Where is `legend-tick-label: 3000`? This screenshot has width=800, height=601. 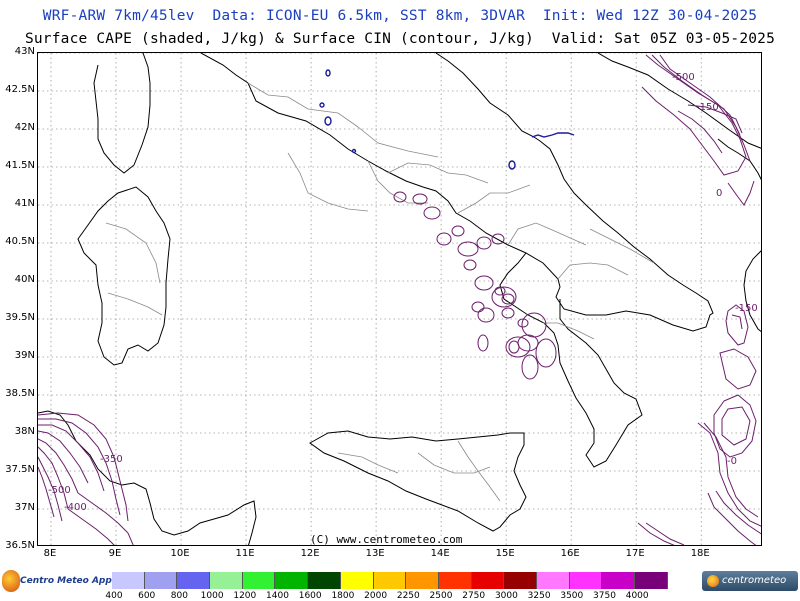 legend-tick-label: 3000 is located at coordinates (506, 596).